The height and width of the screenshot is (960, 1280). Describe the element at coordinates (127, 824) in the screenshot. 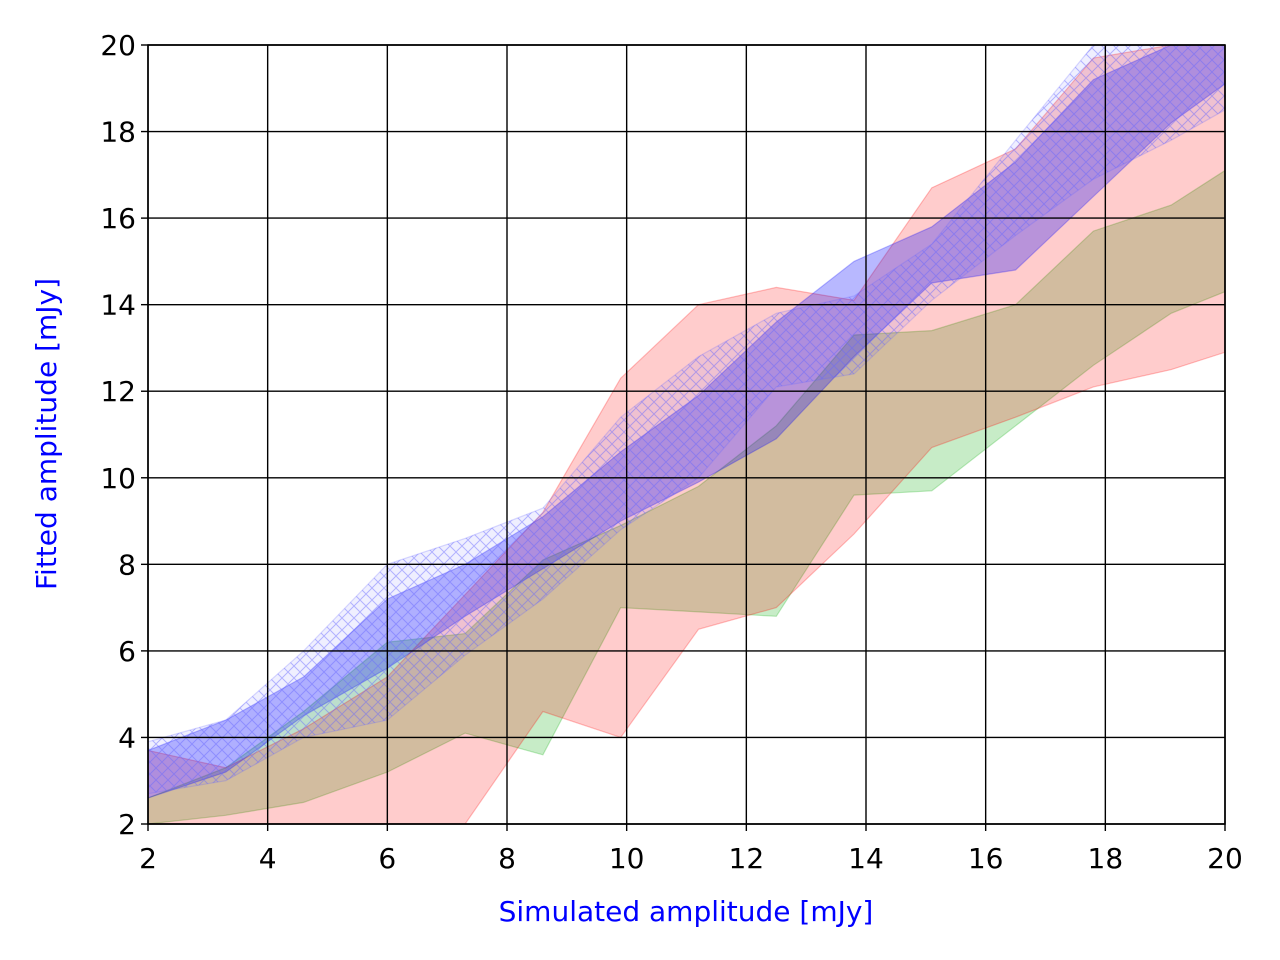

I see `y-tick-label: 2` at that location.